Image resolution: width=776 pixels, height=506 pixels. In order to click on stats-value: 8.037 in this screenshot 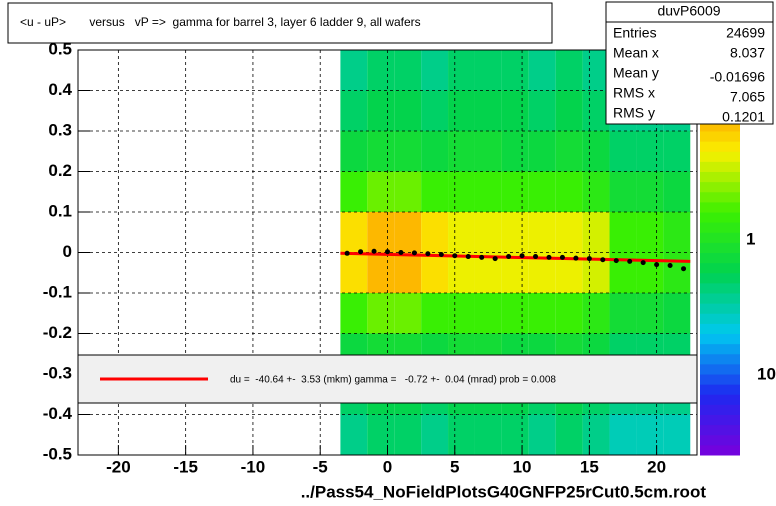, I will do `click(747, 53)`.